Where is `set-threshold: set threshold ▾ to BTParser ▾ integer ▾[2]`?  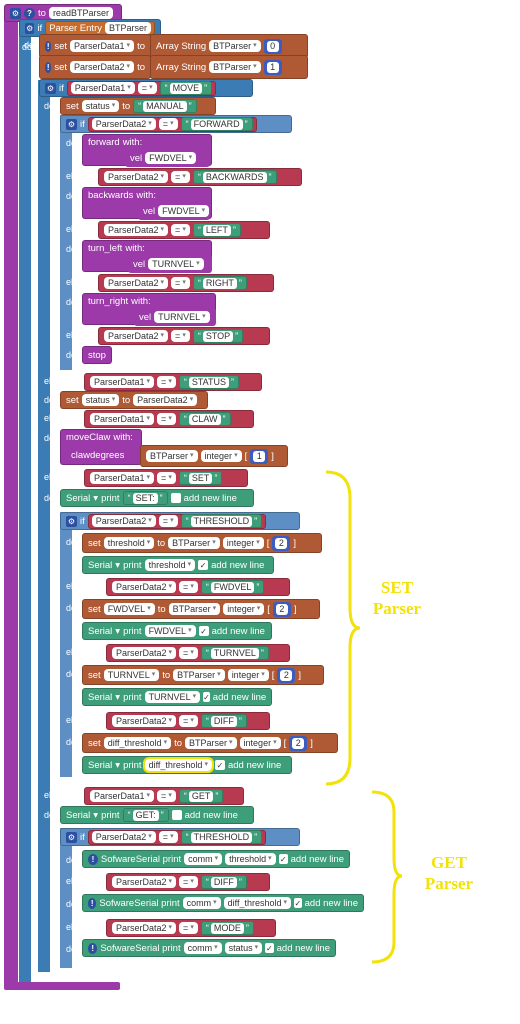
set-threshold: set threshold ▾ to BTParser ▾ integer ▾[2] is located at coordinates (202, 543).